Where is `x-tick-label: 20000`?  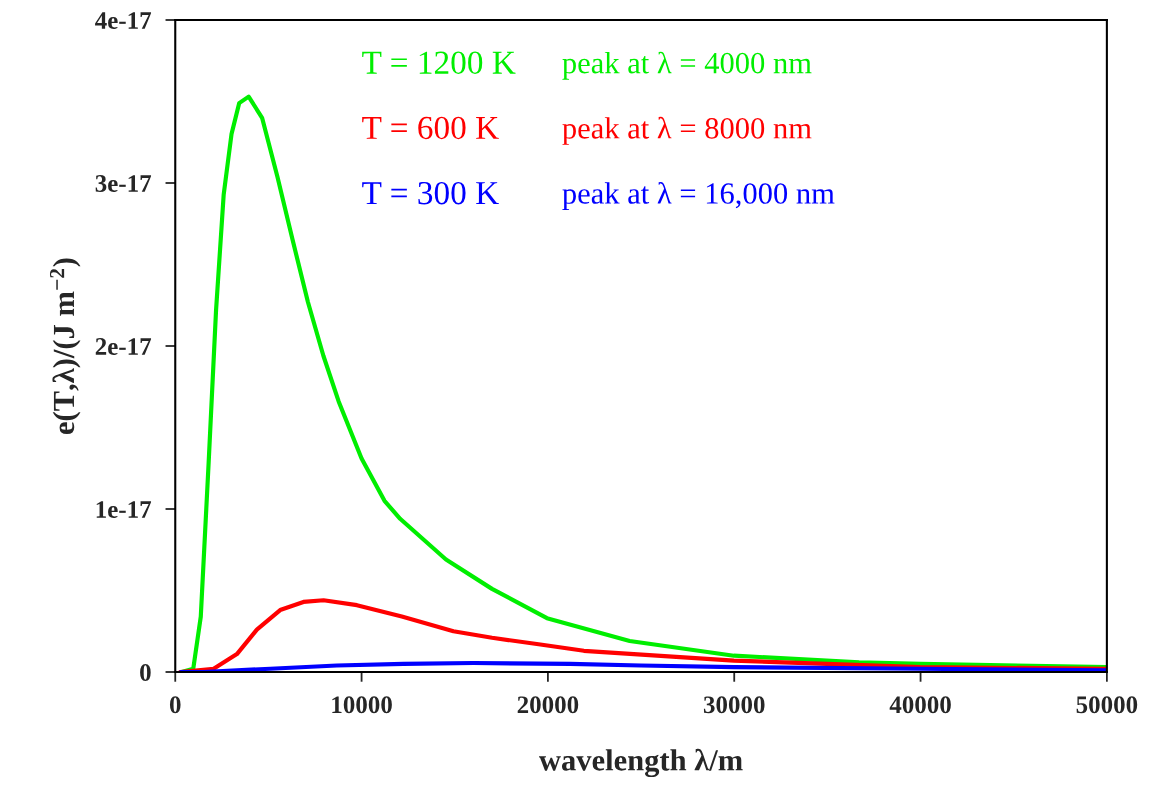
x-tick-label: 20000 is located at coordinates (548, 705).